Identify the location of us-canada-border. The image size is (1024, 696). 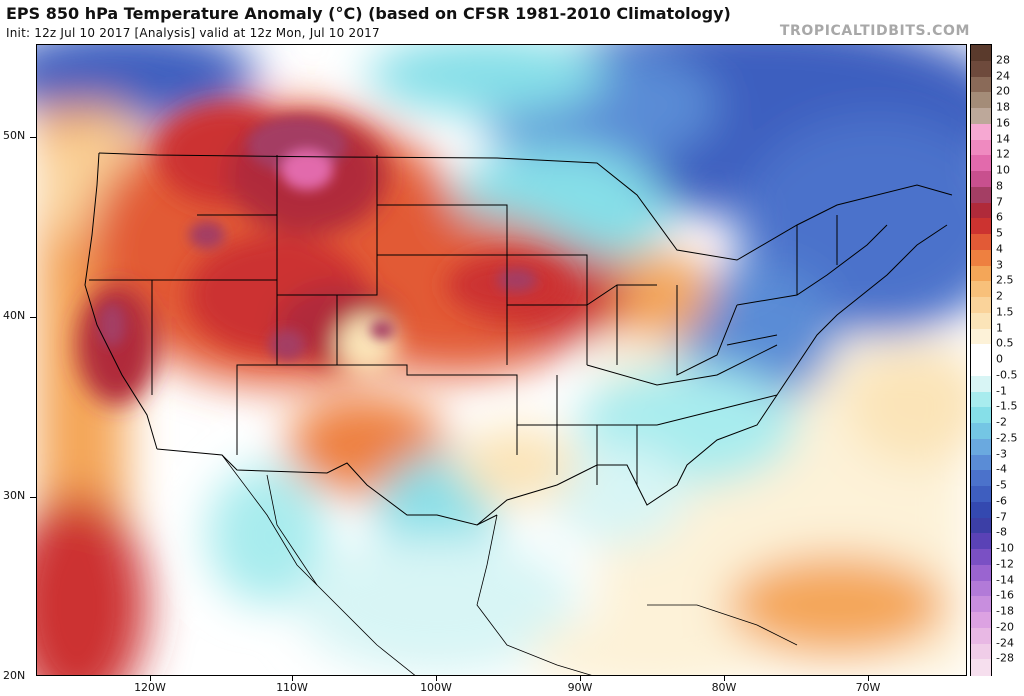
(525, 206).